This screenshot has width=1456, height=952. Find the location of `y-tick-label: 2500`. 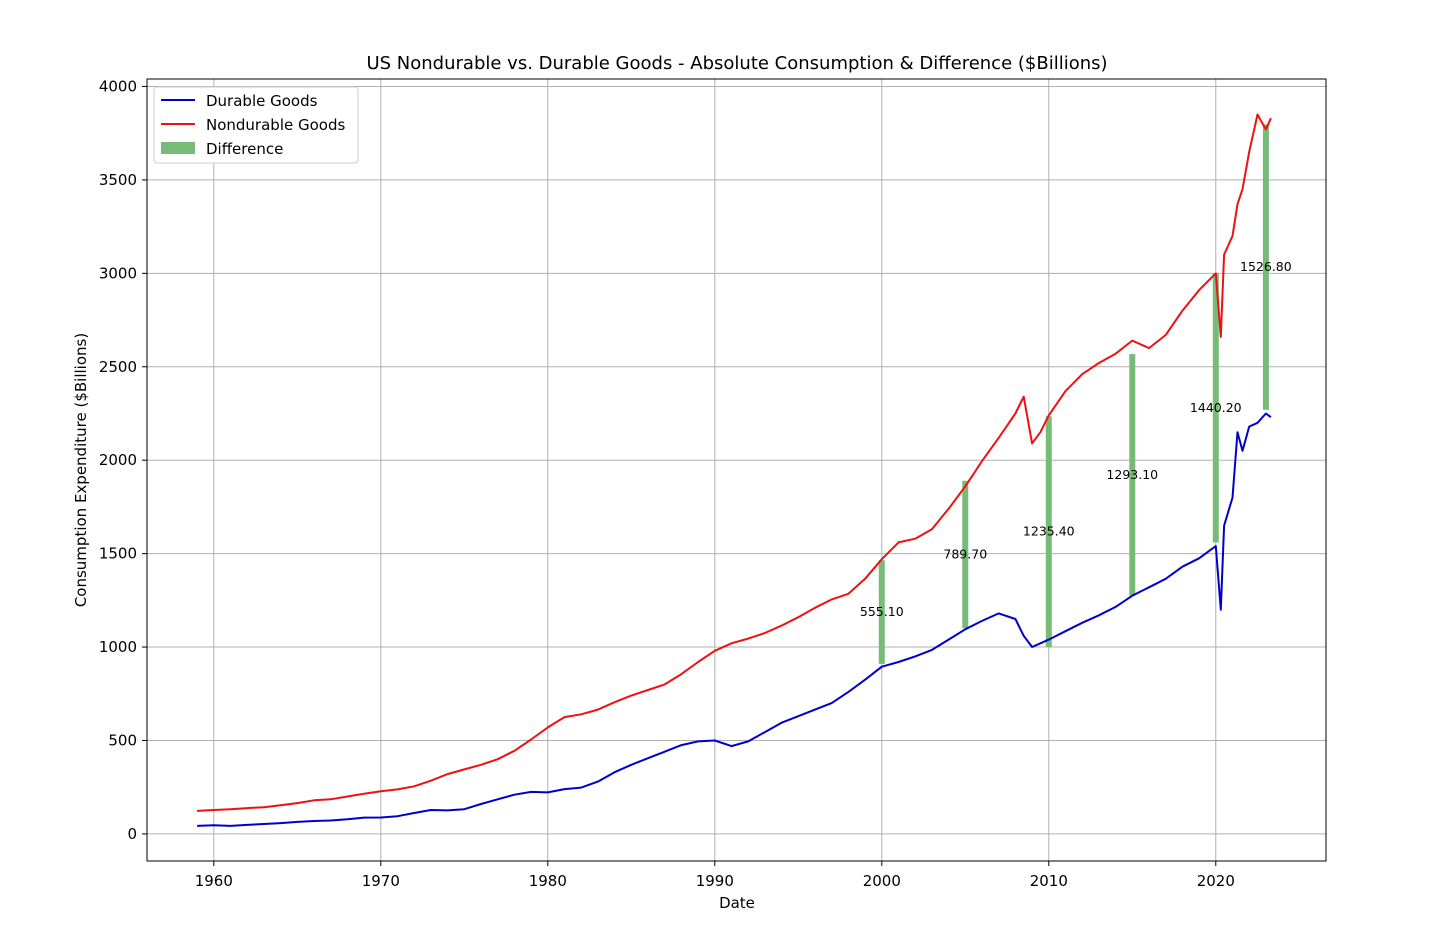

y-tick-label: 2500 is located at coordinates (118, 367).